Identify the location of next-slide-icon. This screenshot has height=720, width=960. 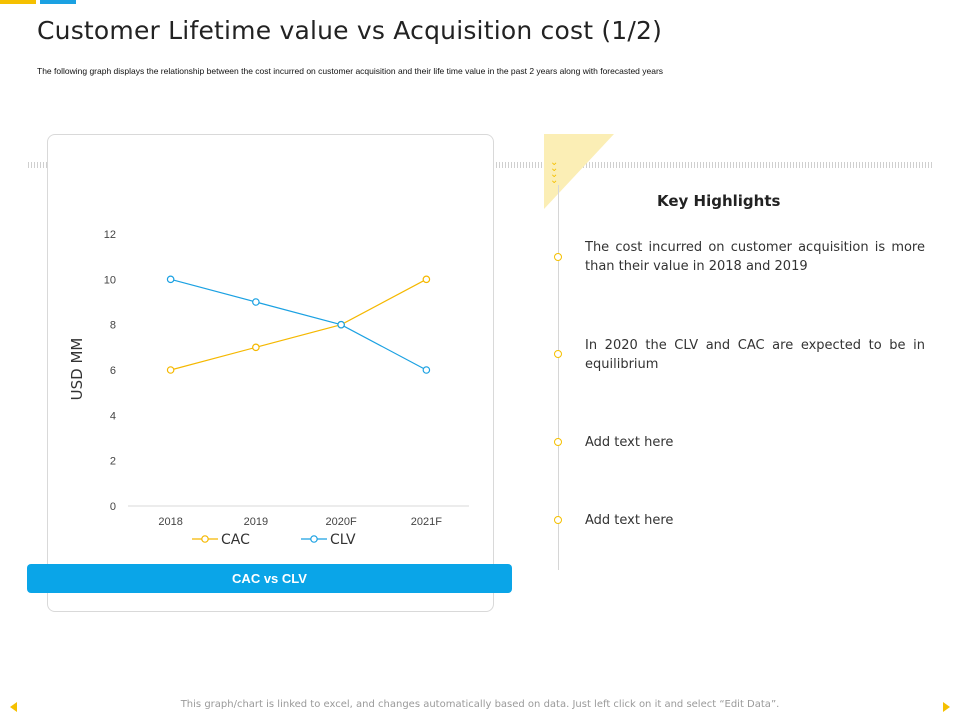
(946, 707).